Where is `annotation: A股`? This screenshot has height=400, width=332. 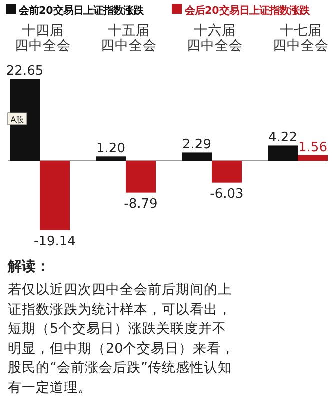
annotation: A股 is located at coordinates (17, 120).